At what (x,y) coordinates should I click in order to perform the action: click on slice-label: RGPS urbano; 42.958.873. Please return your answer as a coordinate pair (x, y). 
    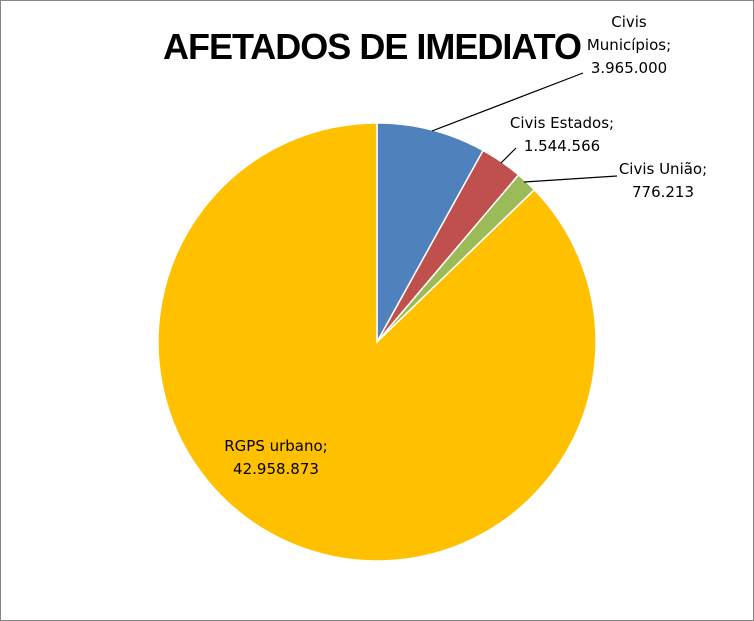
    Looking at the image, I should click on (276, 457).